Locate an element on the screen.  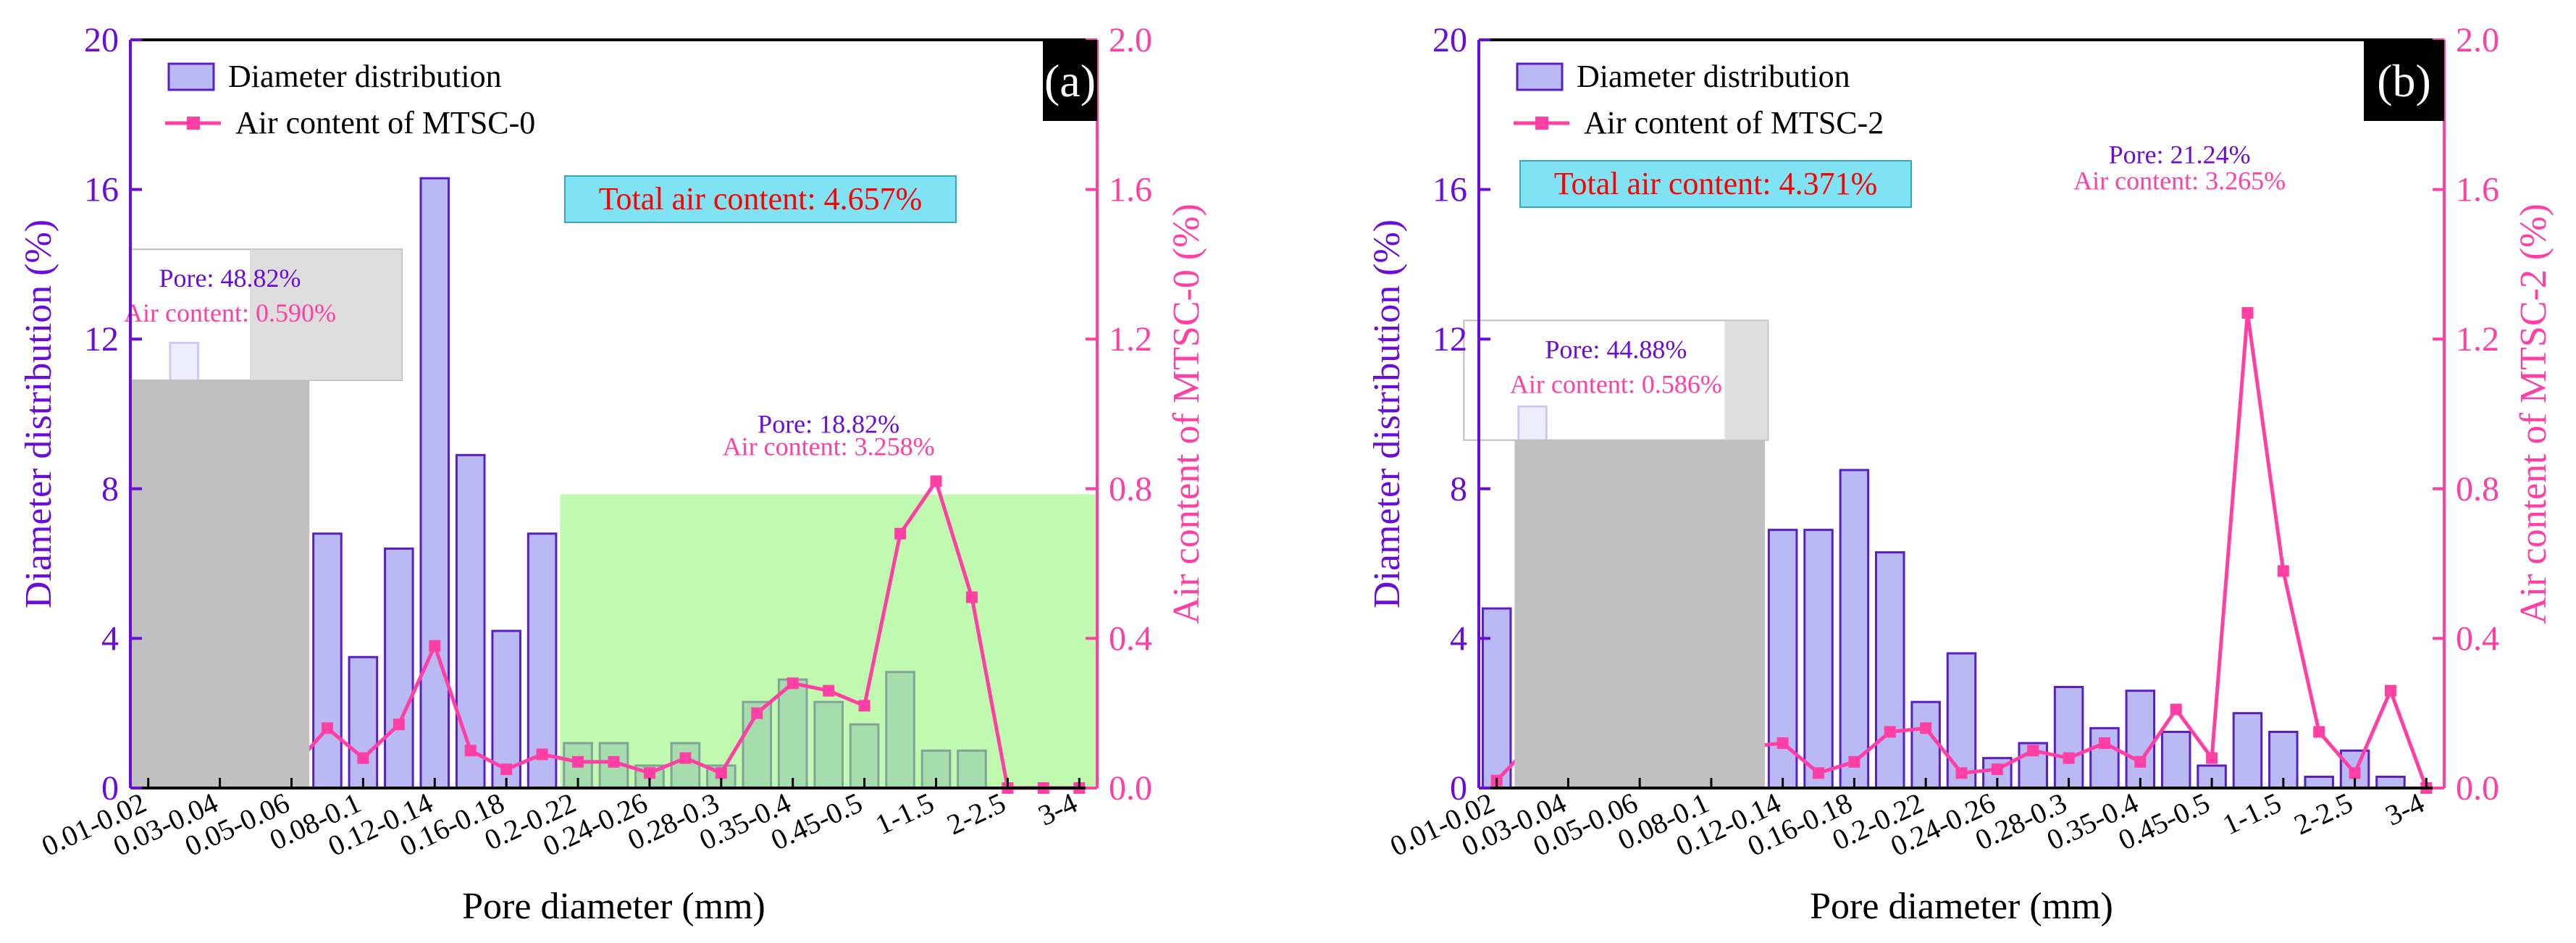
total-air-content-label: Total air content: 4.371% is located at coordinates (1716, 183).